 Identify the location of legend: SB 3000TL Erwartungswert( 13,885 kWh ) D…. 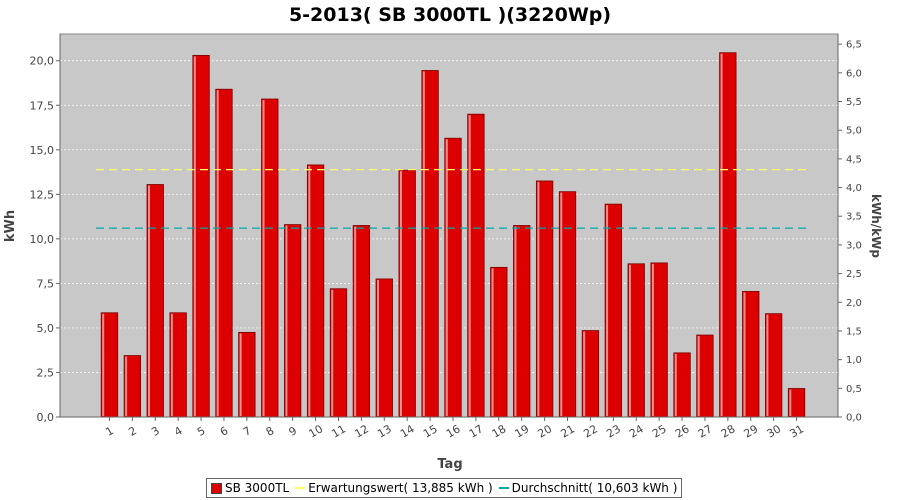
(444, 488).